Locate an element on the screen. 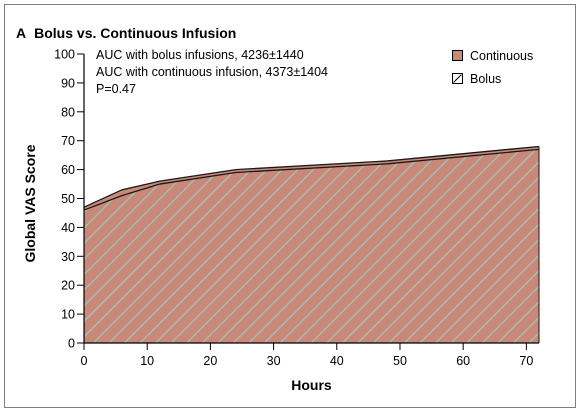 This screenshot has height=414, width=588. legend-item-continuous: Continuous is located at coordinates (492, 55).